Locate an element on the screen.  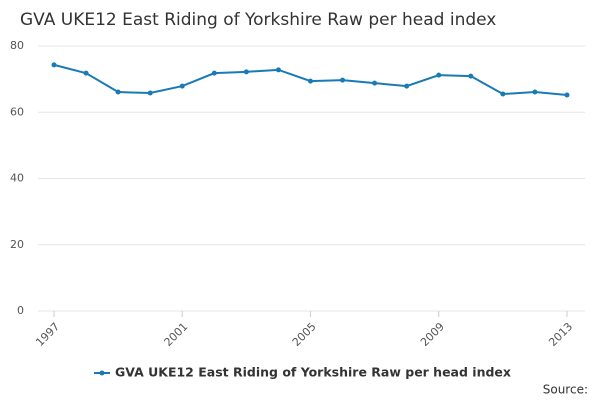
y-tick-label: 20 is located at coordinates (17, 244).